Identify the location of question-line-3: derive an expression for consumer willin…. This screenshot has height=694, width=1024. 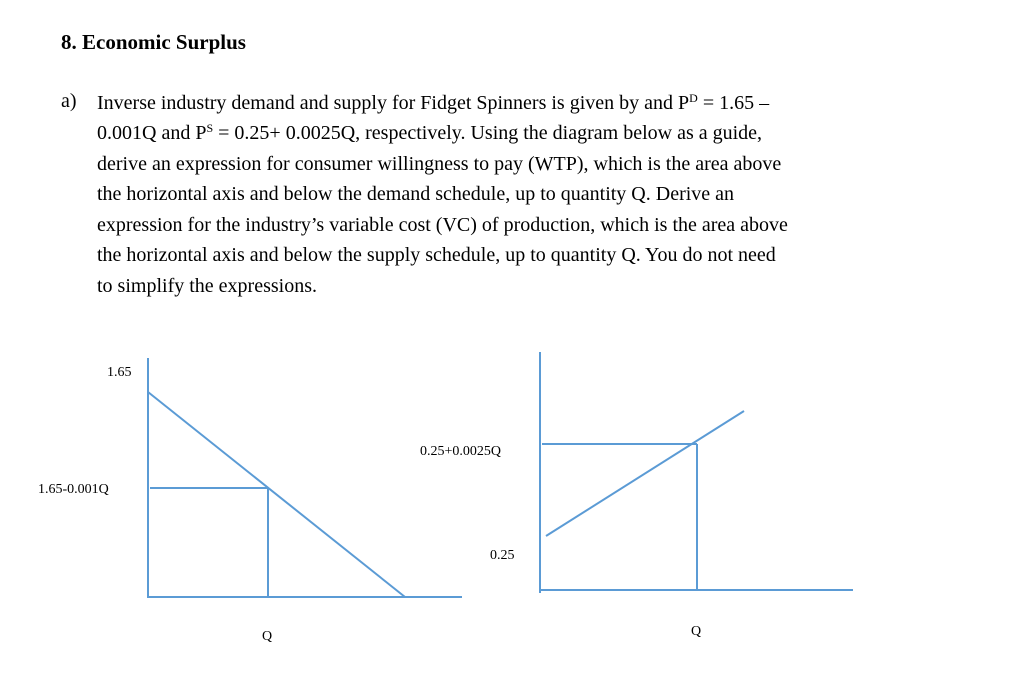
(439, 164).